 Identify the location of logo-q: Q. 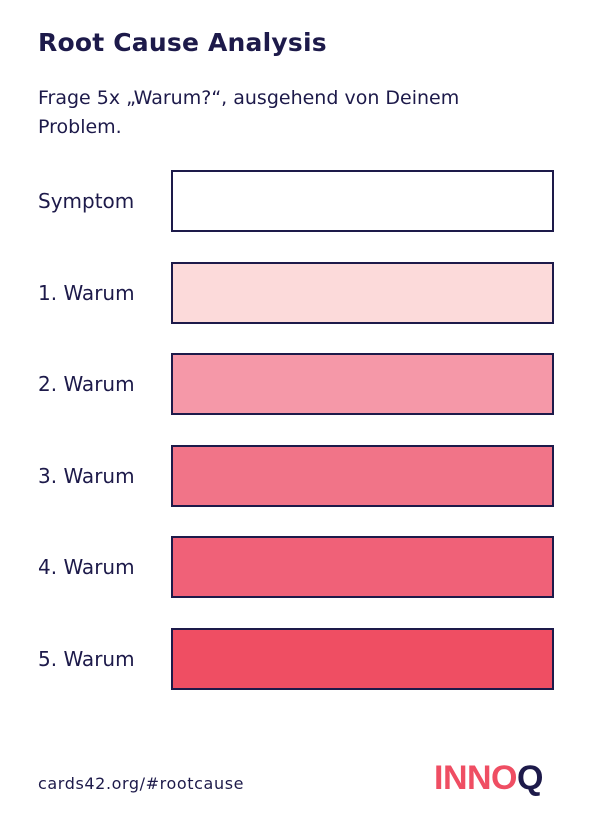
(530, 778).